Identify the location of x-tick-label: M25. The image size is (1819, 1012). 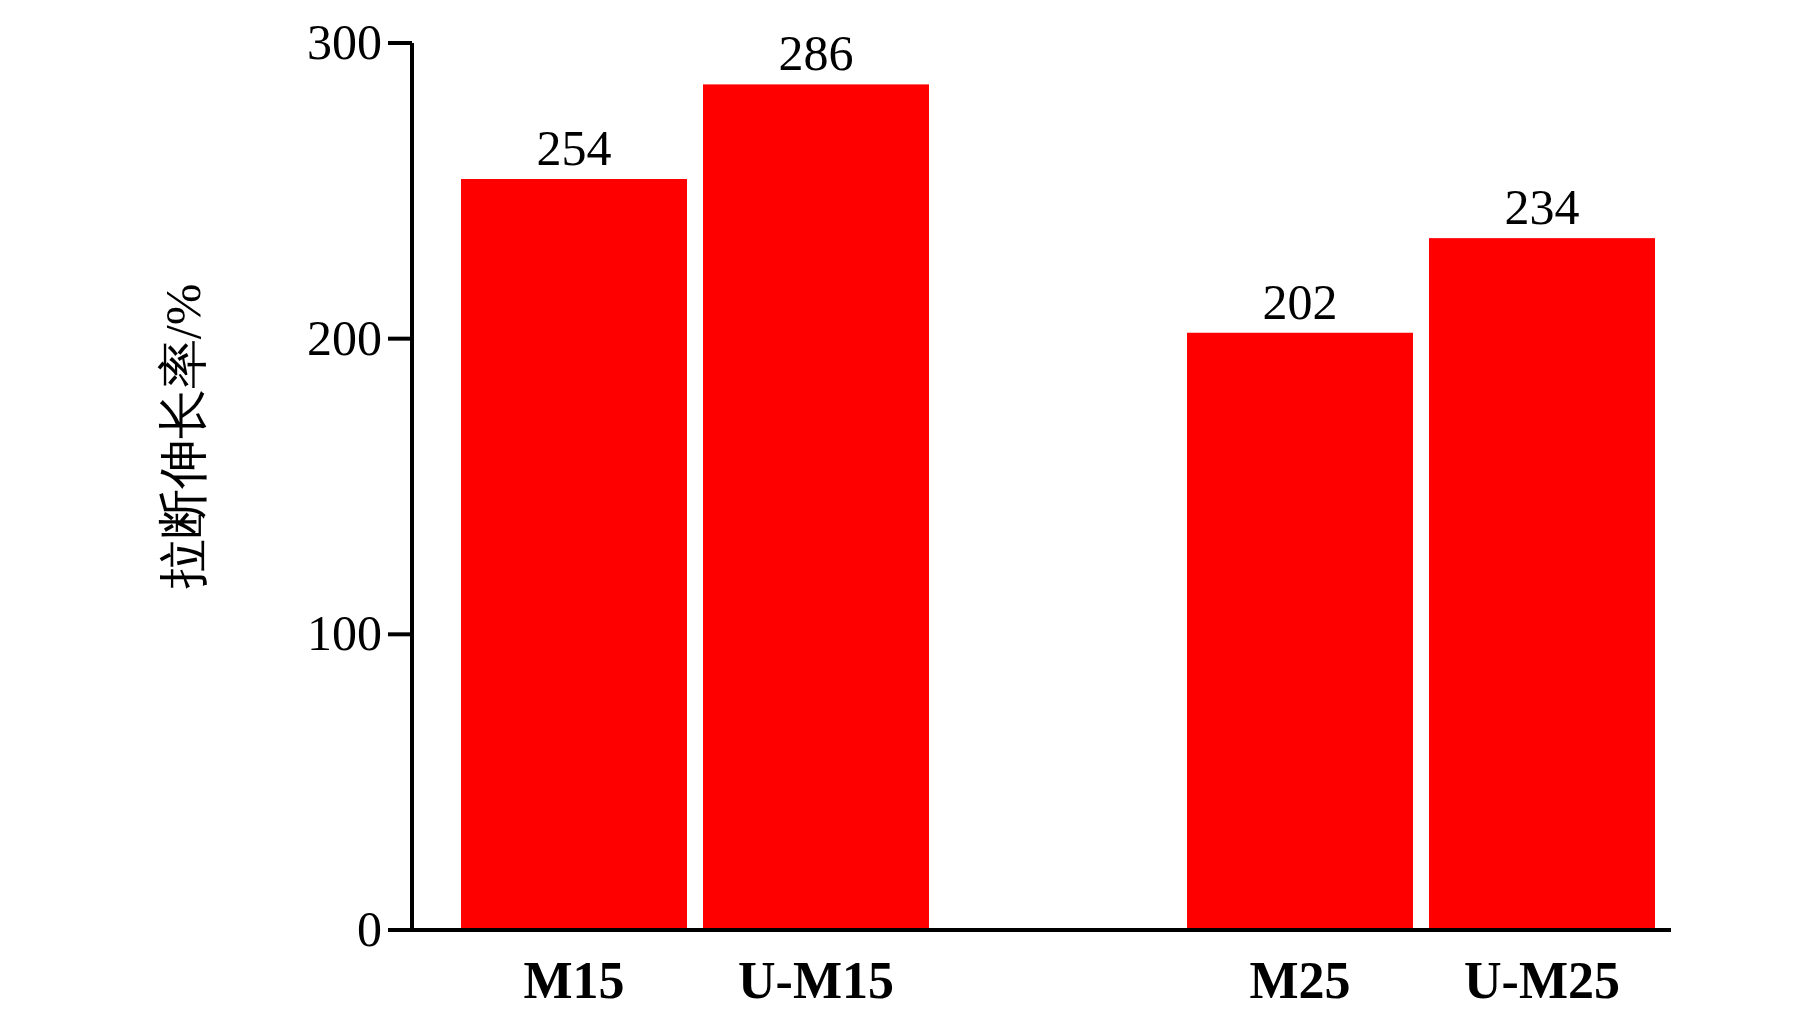
(1300, 980).